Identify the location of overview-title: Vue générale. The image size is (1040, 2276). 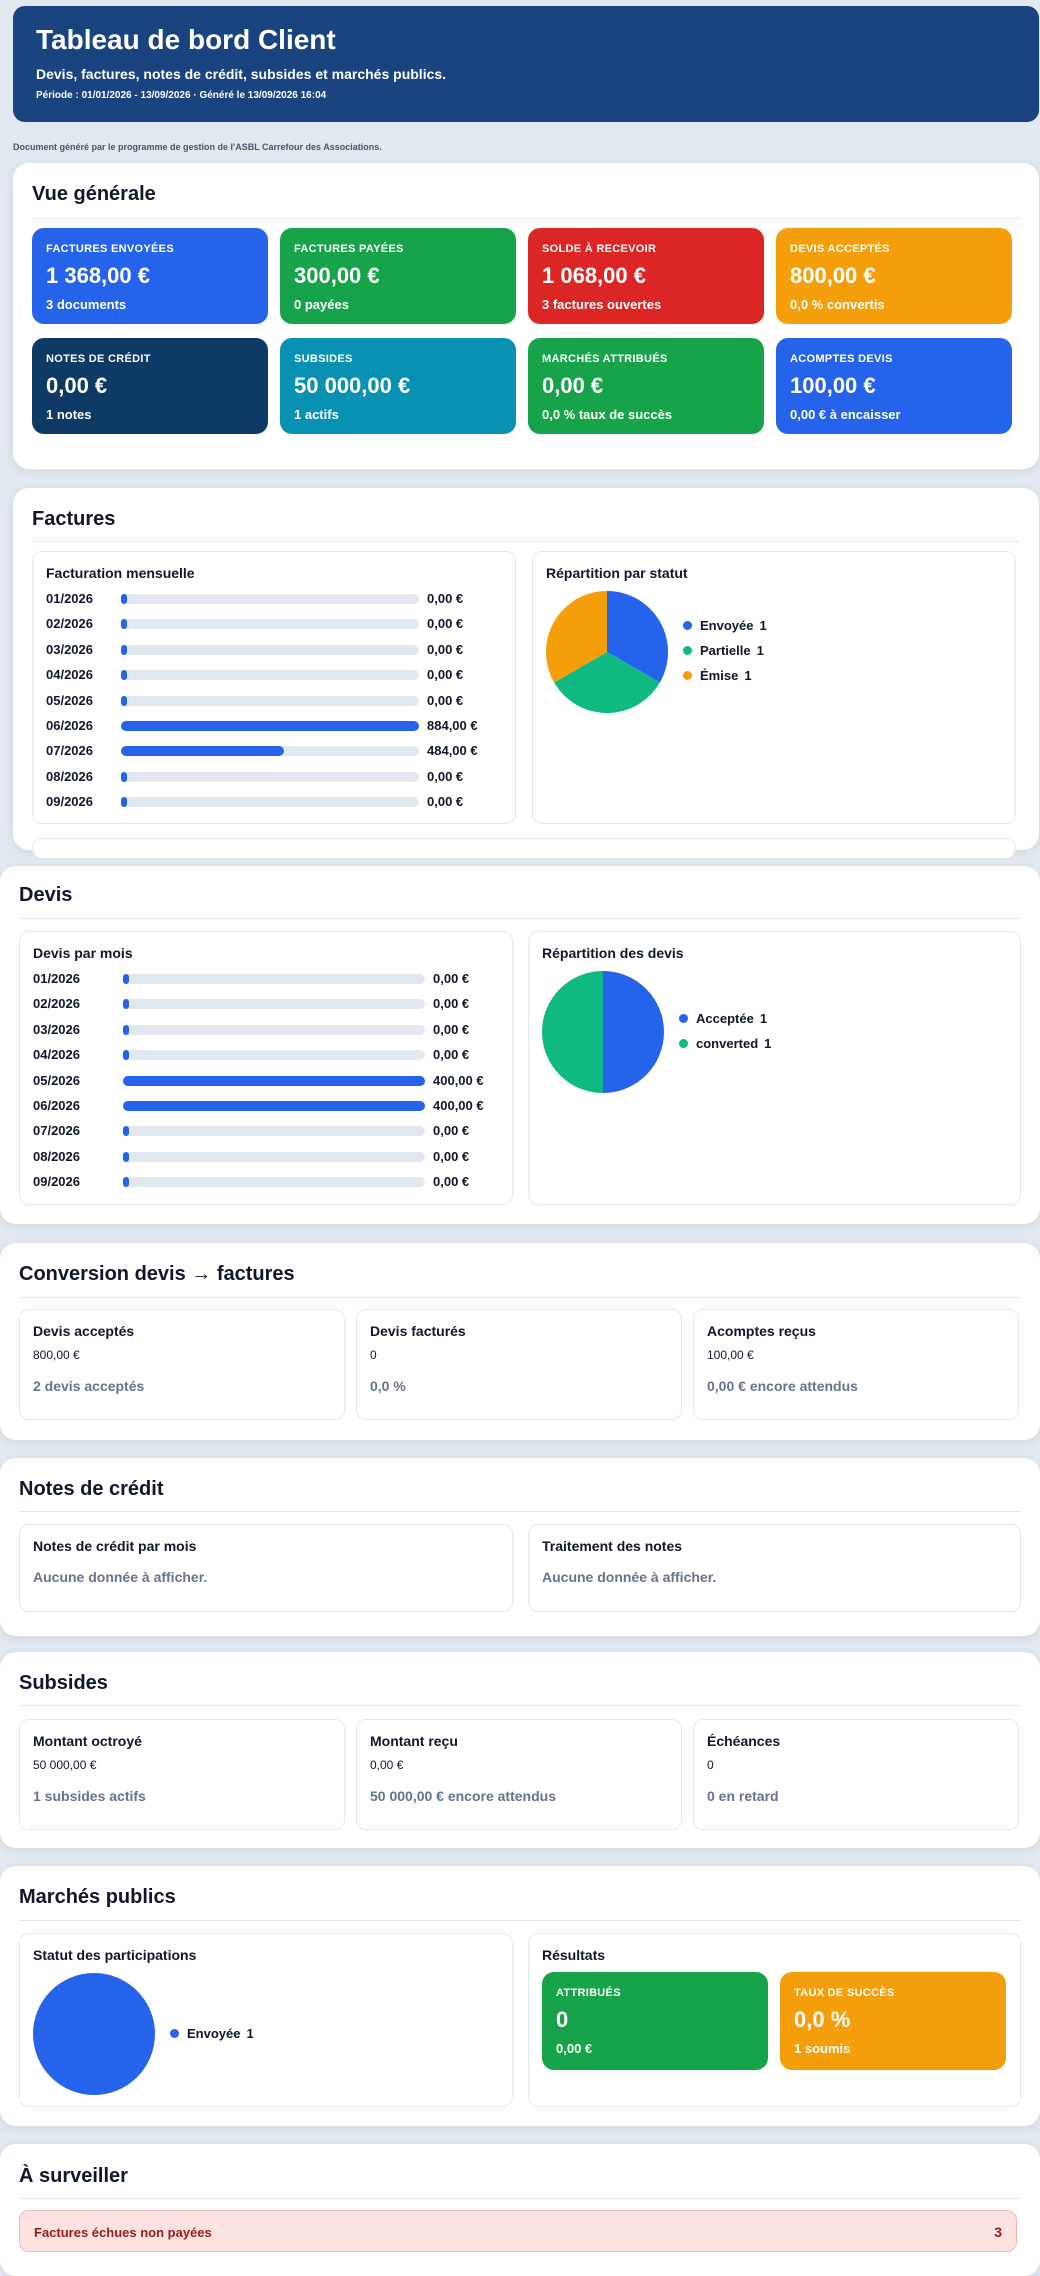
(94, 194).